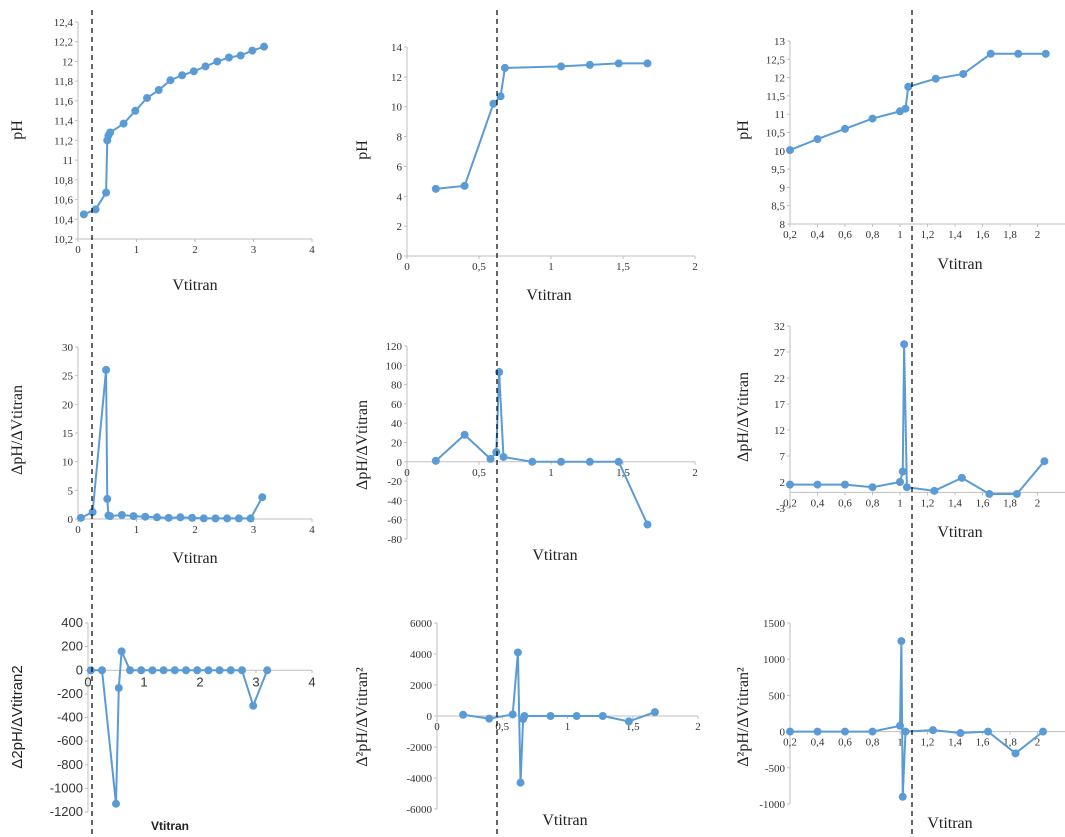 This screenshot has width=1065, height=837. What do you see at coordinates (780, 42) in the screenshot?
I see `y-tick-label: 13` at bounding box center [780, 42].